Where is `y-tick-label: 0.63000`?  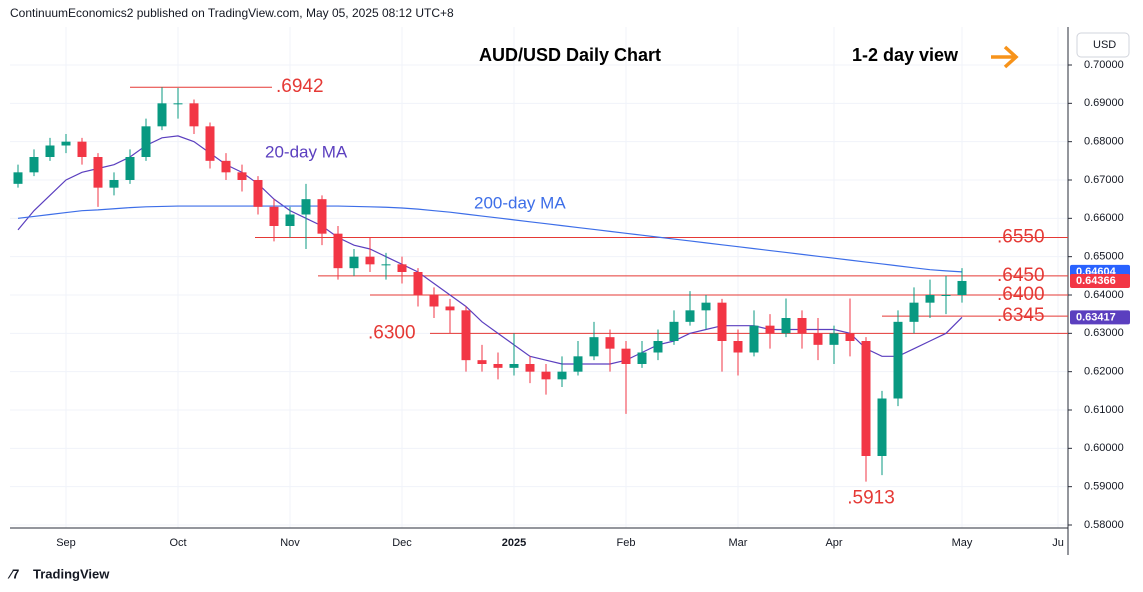
y-tick-label: 0.63000 is located at coordinates (1104, 333).